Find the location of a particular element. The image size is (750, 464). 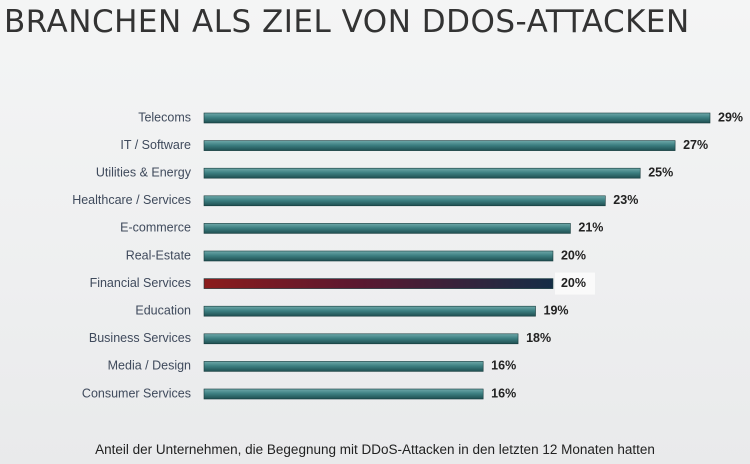

bar-highlighted is located at coordinates (378, 283).